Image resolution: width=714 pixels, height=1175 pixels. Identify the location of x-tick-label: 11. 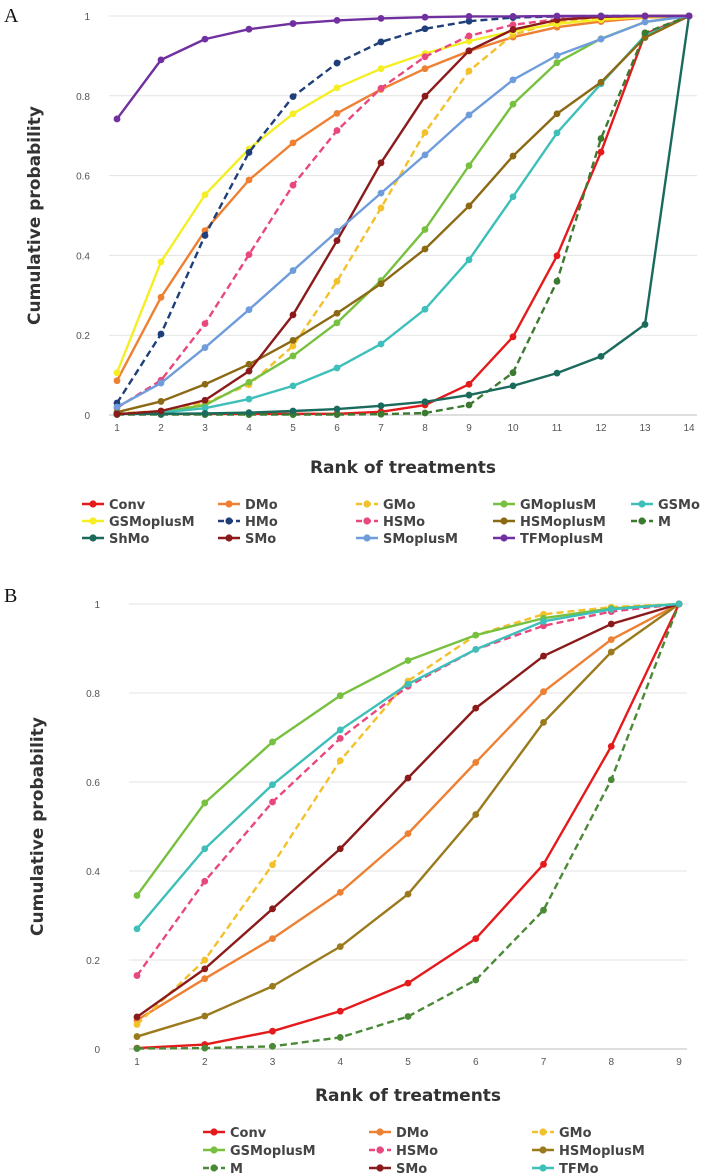
(557, 428).